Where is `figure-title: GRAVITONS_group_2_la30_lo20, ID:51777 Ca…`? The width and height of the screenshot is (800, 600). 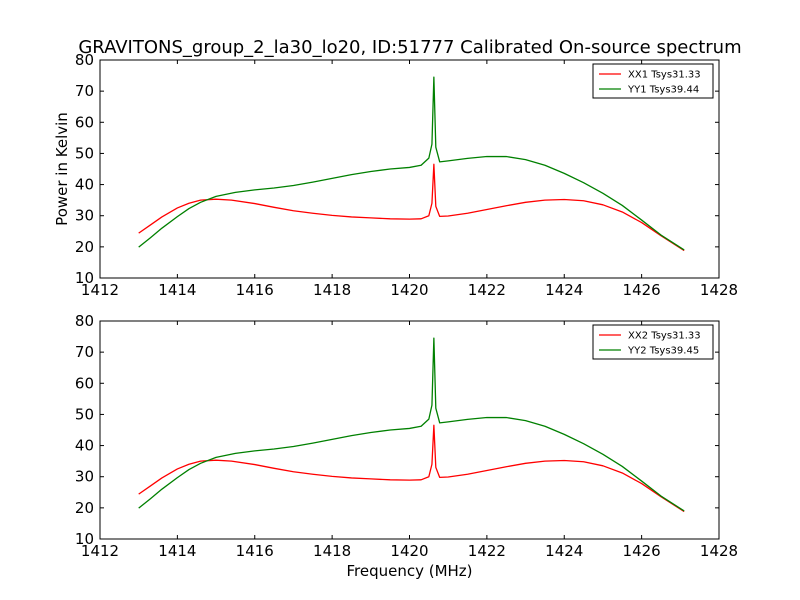 figure-title: GRAVITONS_group_2_la30_lo20, ID:51777 Ca… is located at coordinates (409, 47).